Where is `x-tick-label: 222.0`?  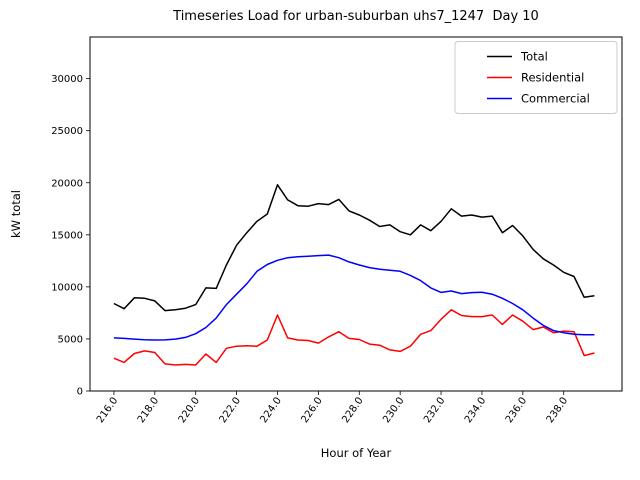
x-tick-label: 222.0 is located at coordinates (230, 410).